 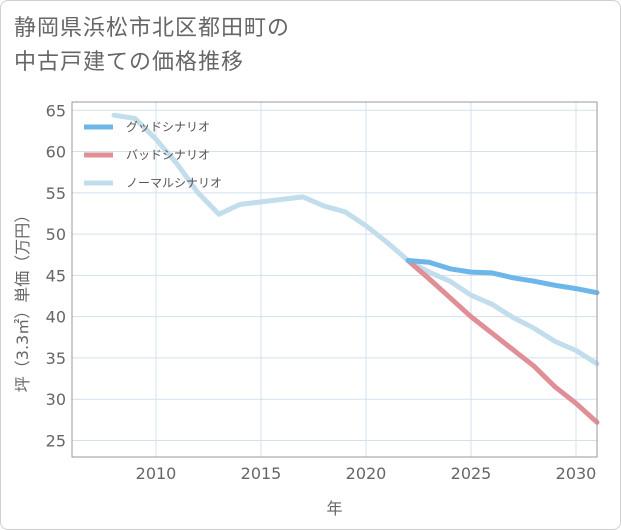 What do you see at coordinates (56, 193) in the screenshot?
I see `y-tick-label-55: 55` at bounding box center [56, 193].